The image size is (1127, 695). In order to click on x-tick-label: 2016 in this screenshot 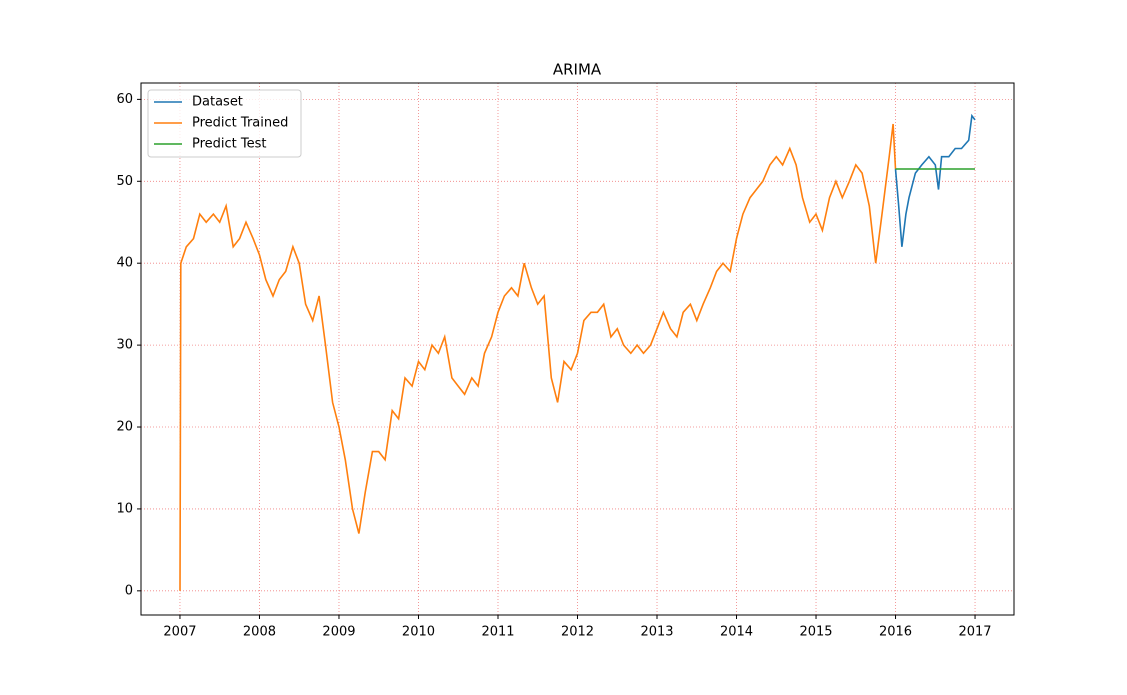, I will do `click(895, 632)`.